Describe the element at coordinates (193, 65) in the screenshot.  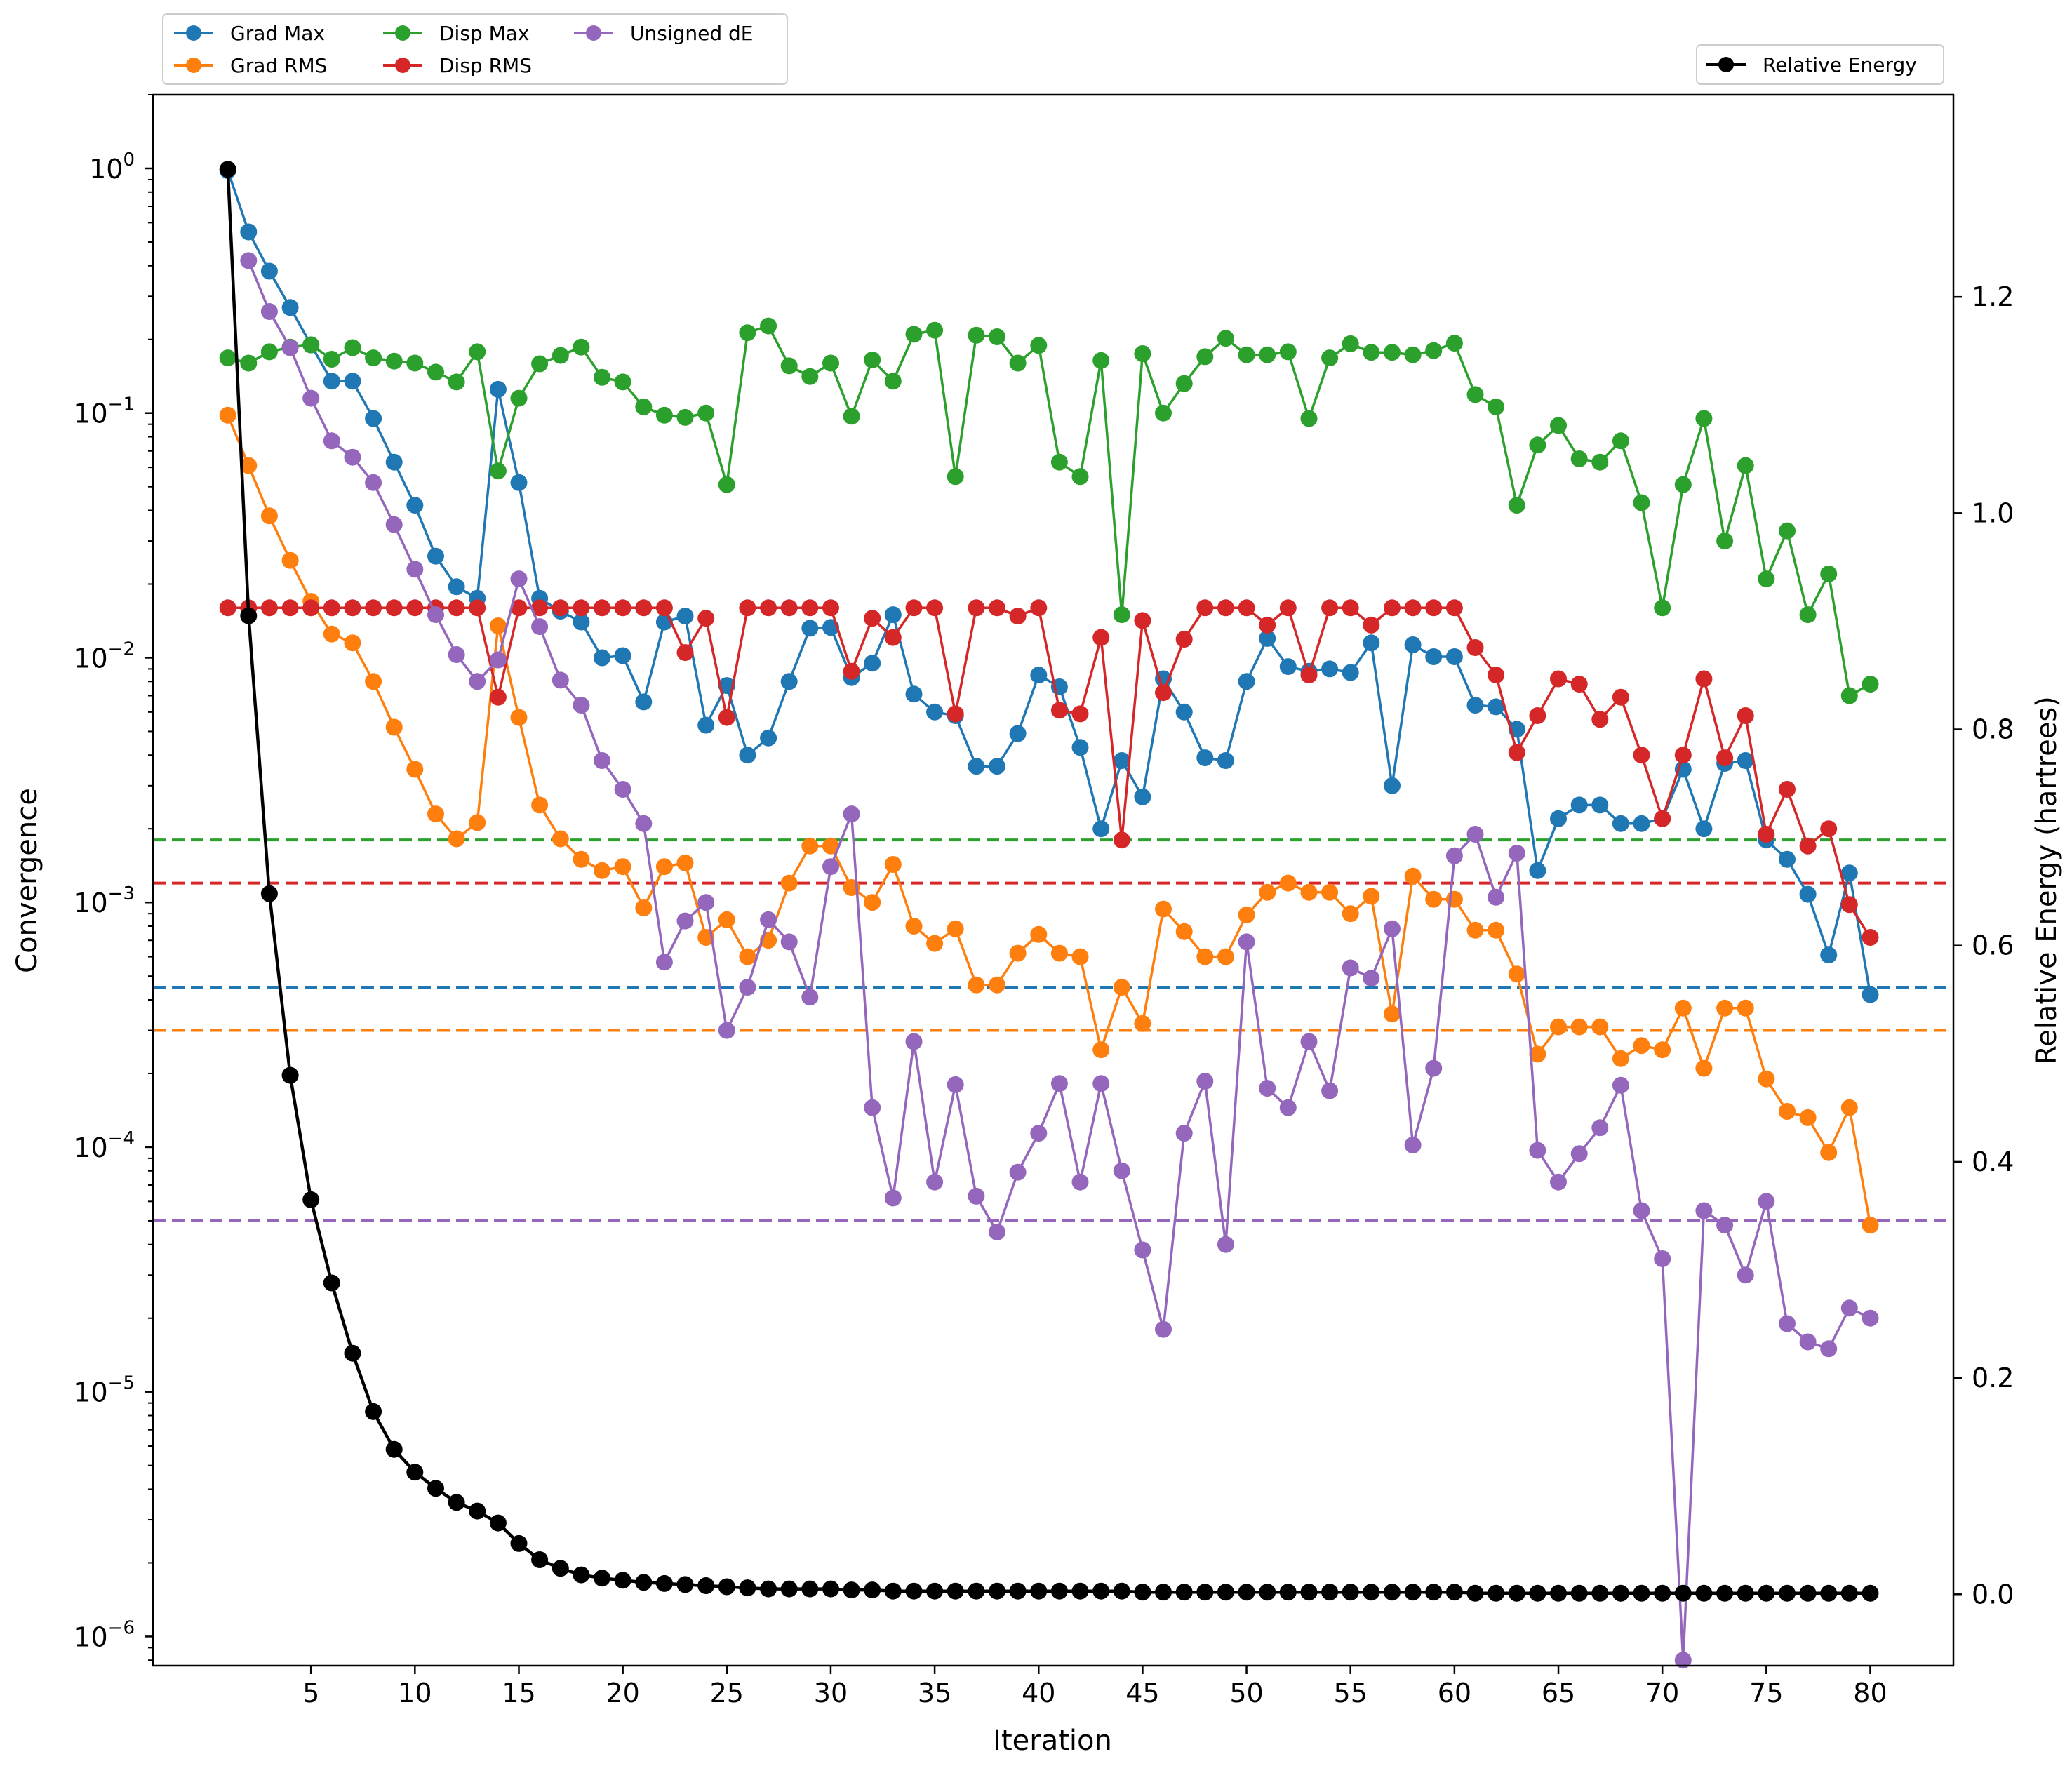
I see `legend-marker-grad-rms` at that location.